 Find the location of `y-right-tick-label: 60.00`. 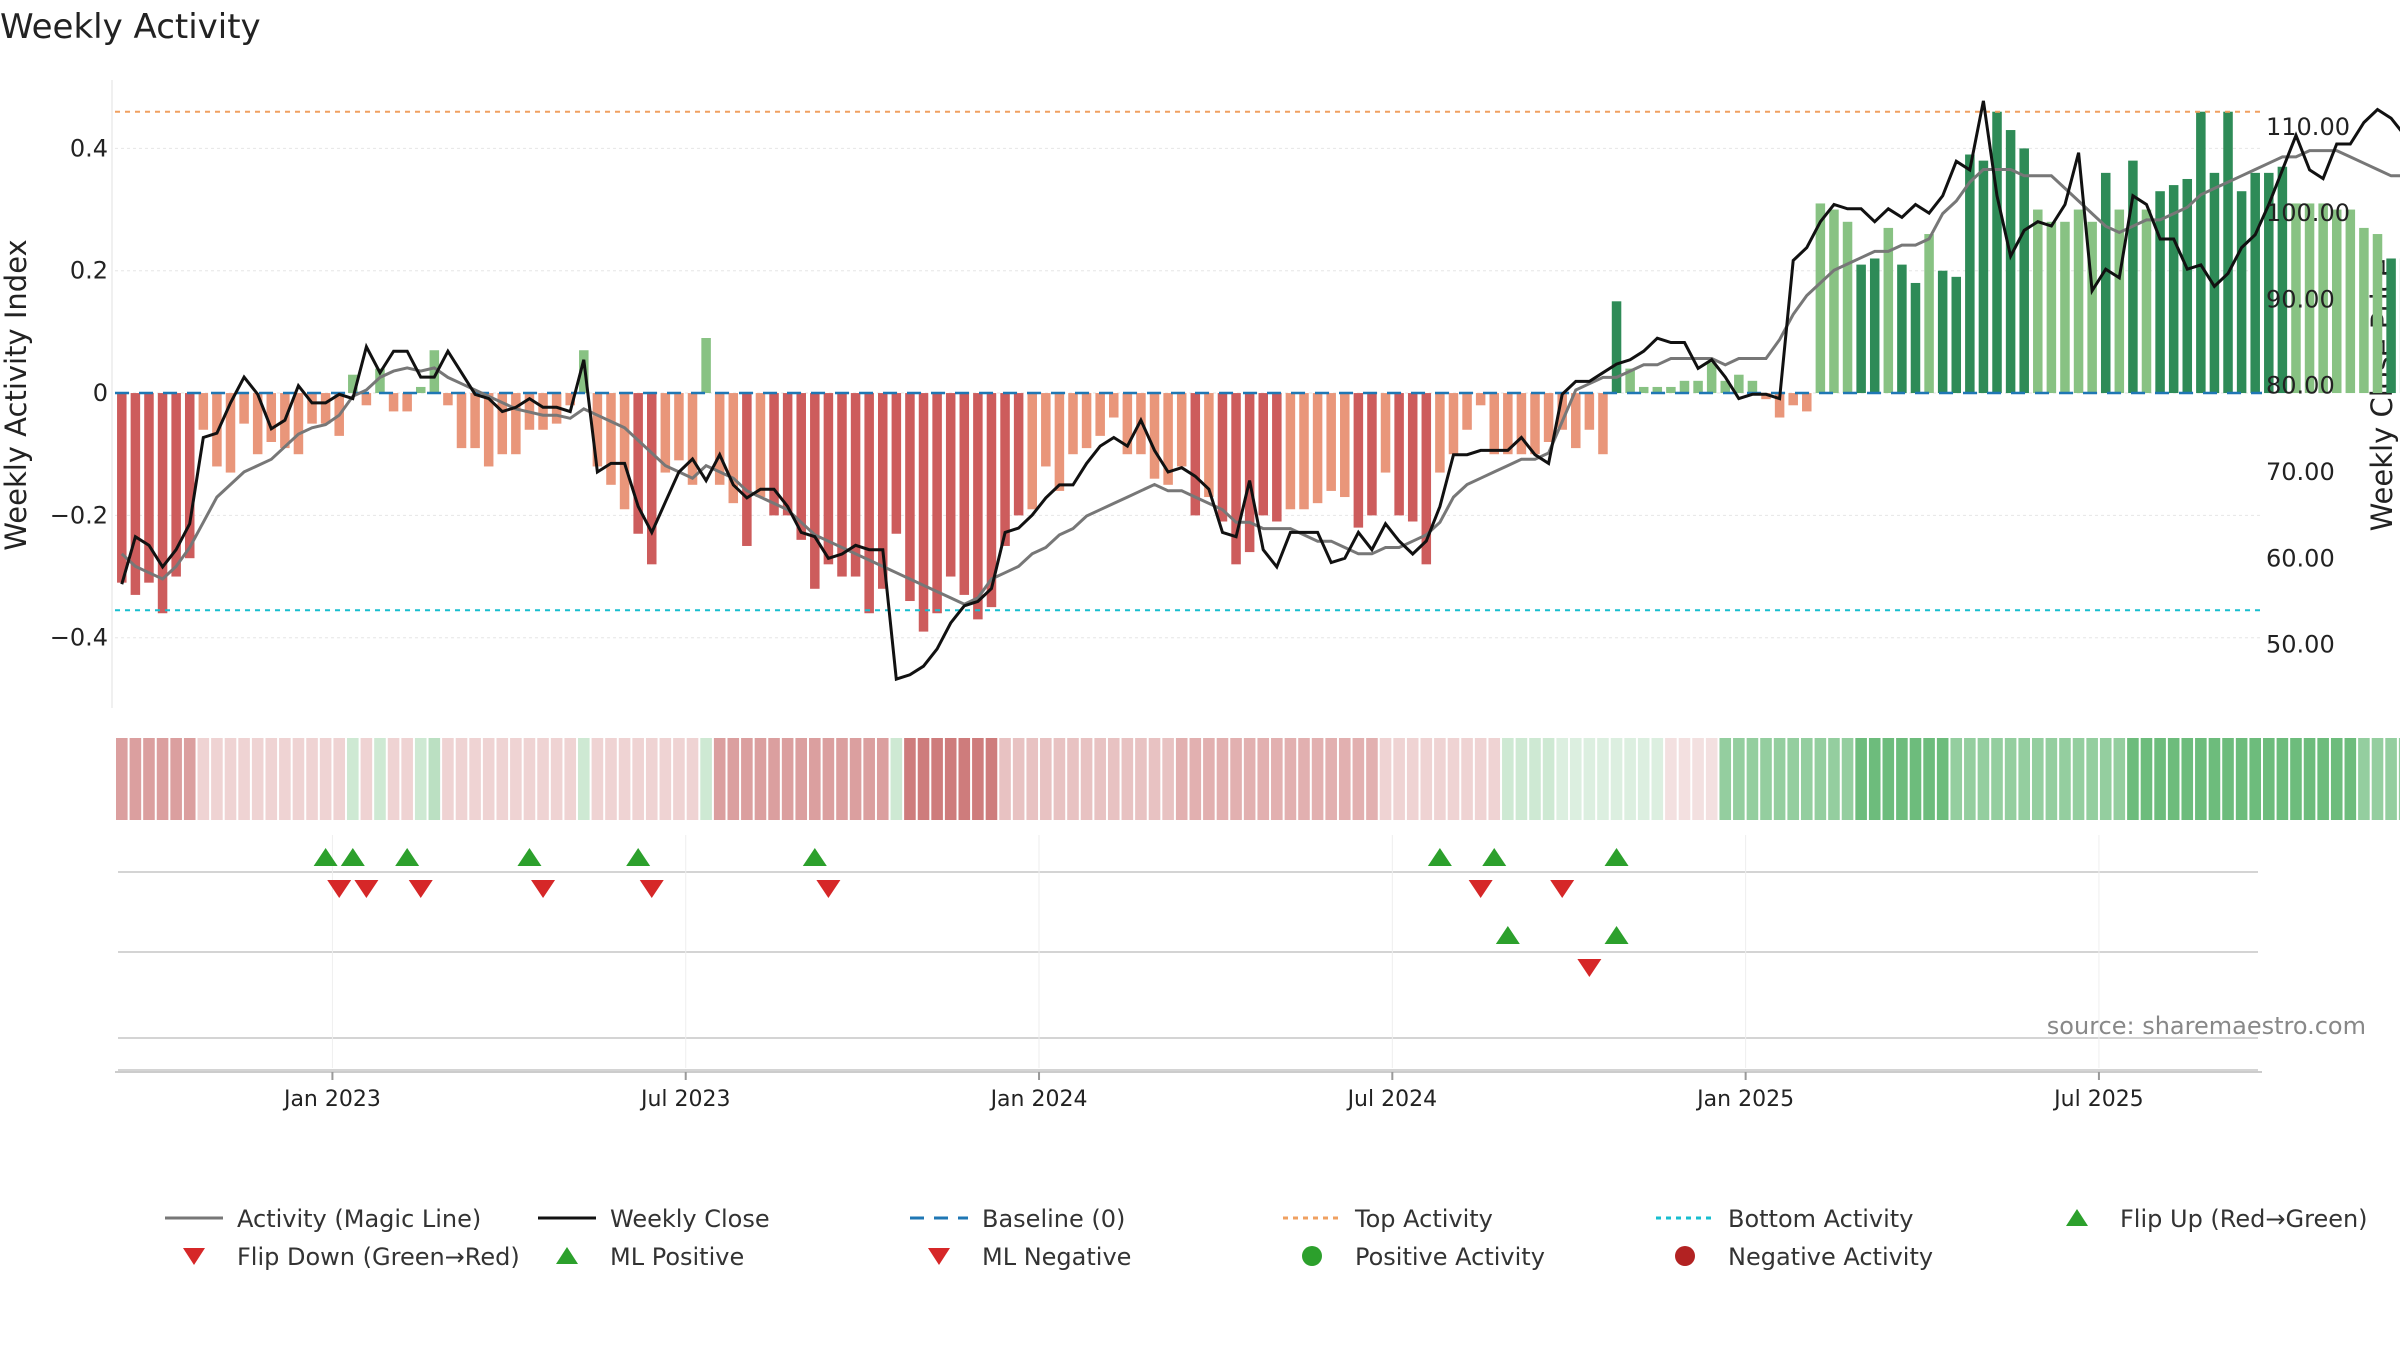

y-right-tick-label: 60.00 is located at coordinates (2300, 558).